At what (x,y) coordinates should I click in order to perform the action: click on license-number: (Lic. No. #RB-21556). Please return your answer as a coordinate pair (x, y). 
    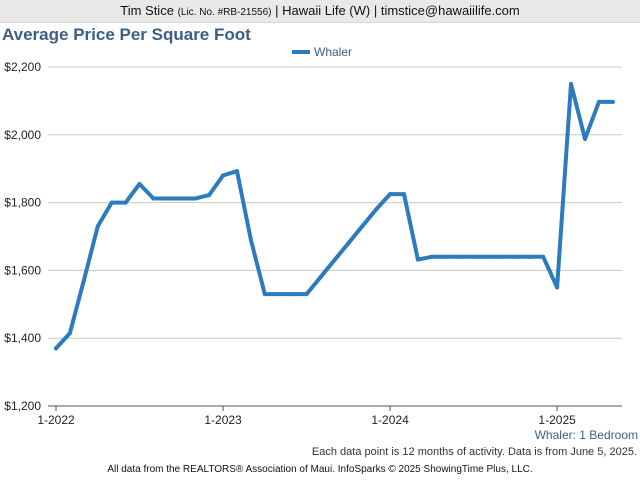
    Looking at the image, I should click on (224, 12).